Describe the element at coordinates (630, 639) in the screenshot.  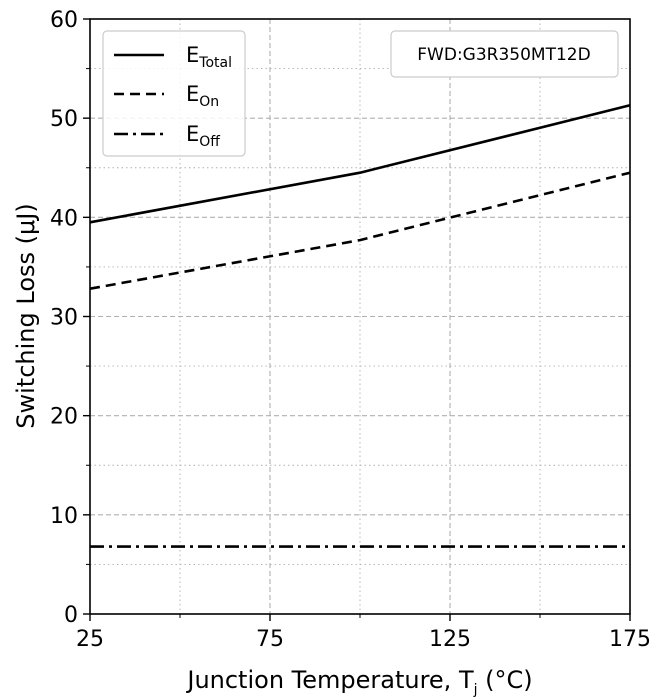
I see `x-tick-label: 175` at that location.